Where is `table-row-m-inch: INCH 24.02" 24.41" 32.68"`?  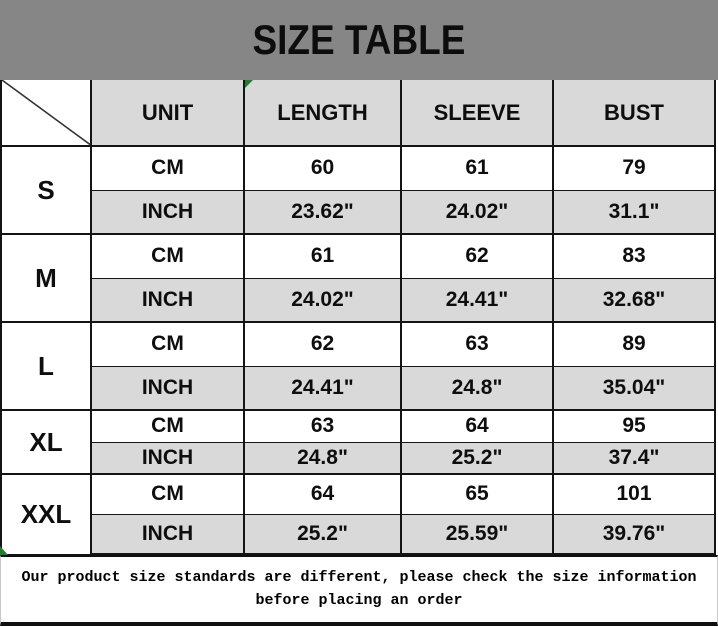
table-row-m-inch: INCH 24.02" 24.41" 32.68" is located at coordinates (358, 300).